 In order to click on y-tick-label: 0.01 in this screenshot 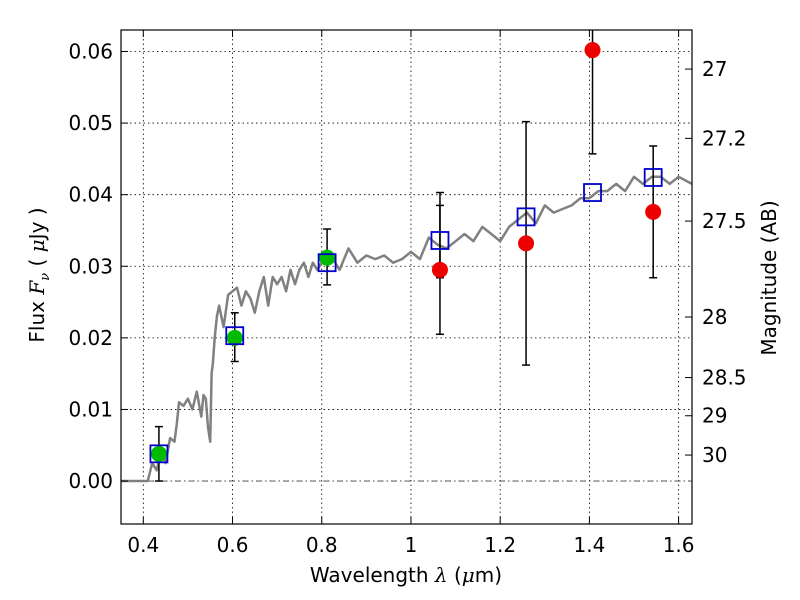, I will do `click(90, 409)`.